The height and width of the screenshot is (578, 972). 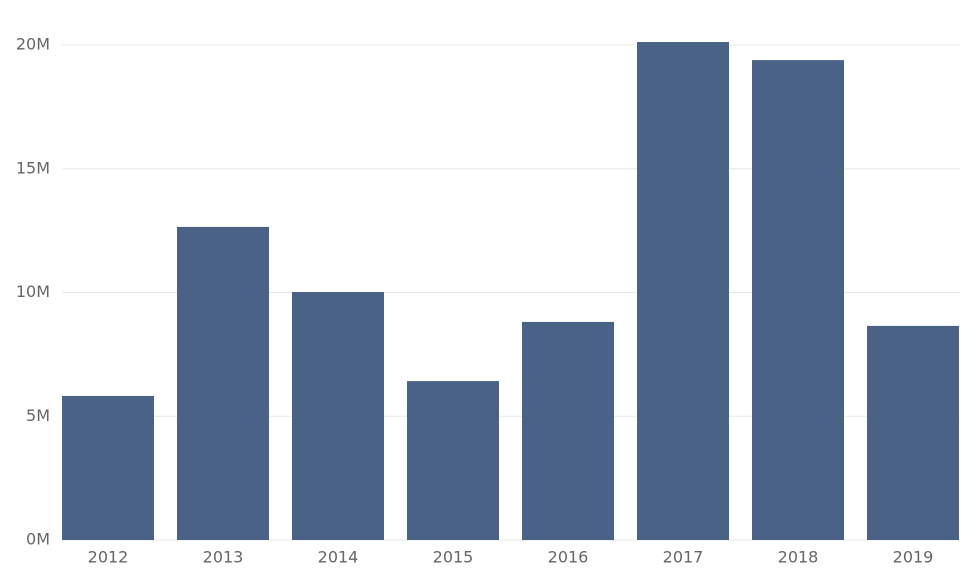 What do you see at coordinates (108, 557) in the screenshot?
I see `x-tick-label: 2012` at bounding box center [108, 557].